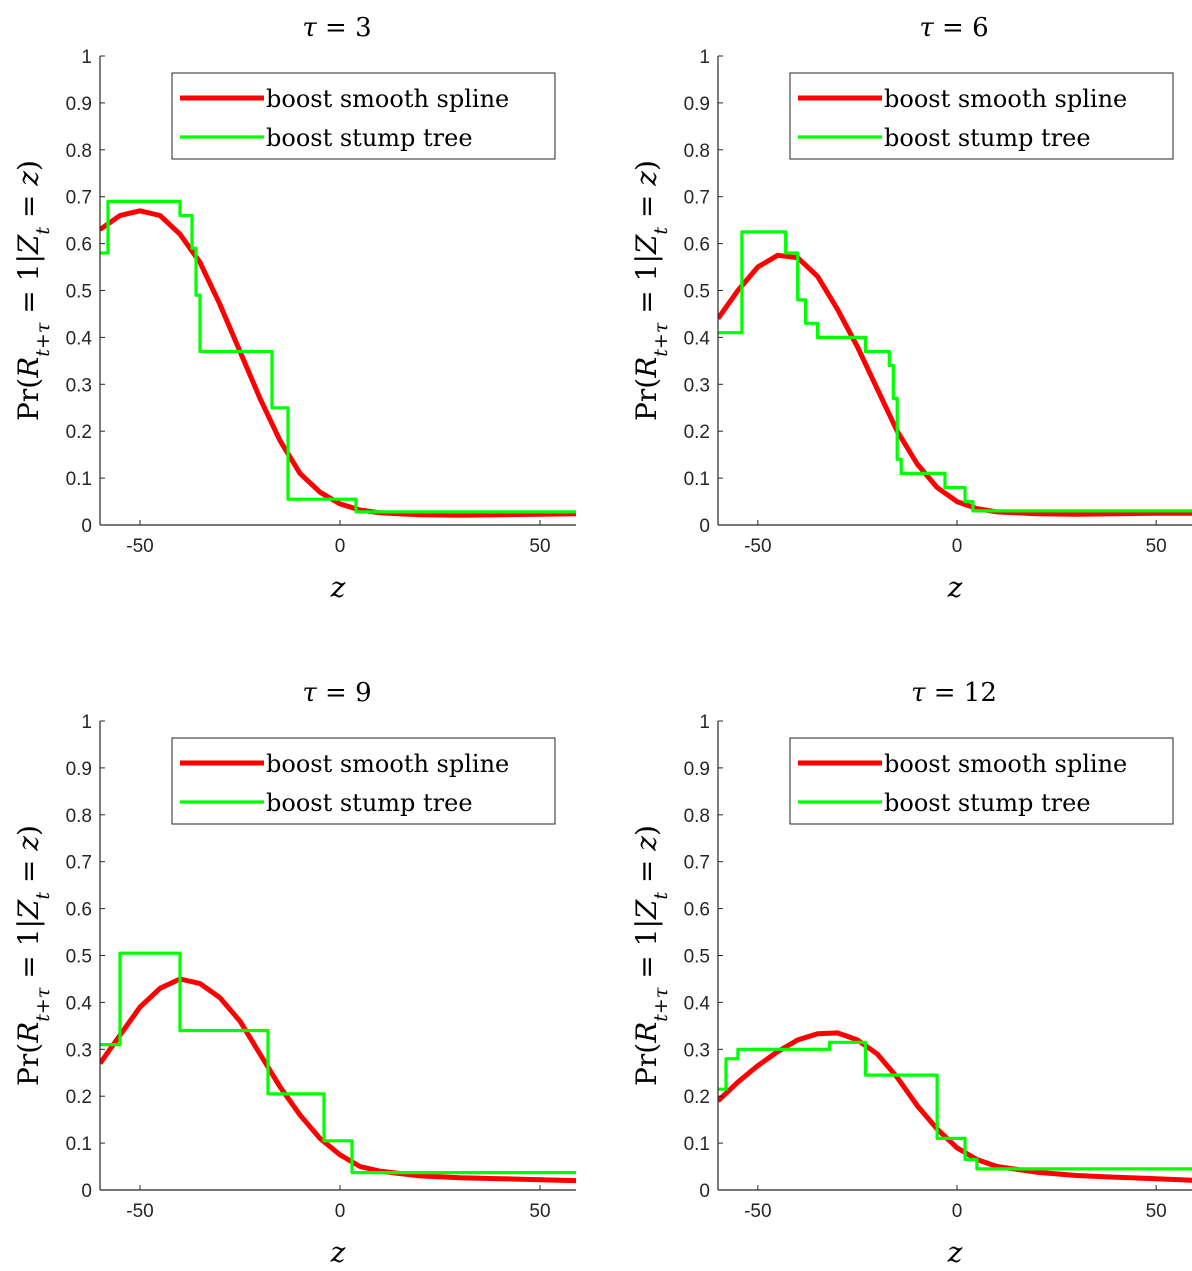 The width and height of the screenshot is (1192, 1271). Describe the element at coordinates (336, 693) in the screenshot. I see `chart-title: τ = 9` at that location.